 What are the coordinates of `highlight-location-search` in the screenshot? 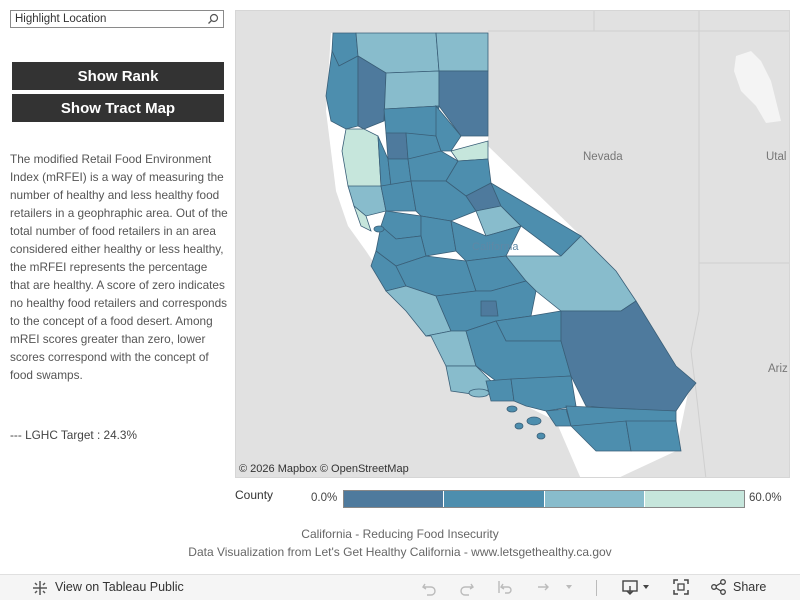 It's located at (117, 19).